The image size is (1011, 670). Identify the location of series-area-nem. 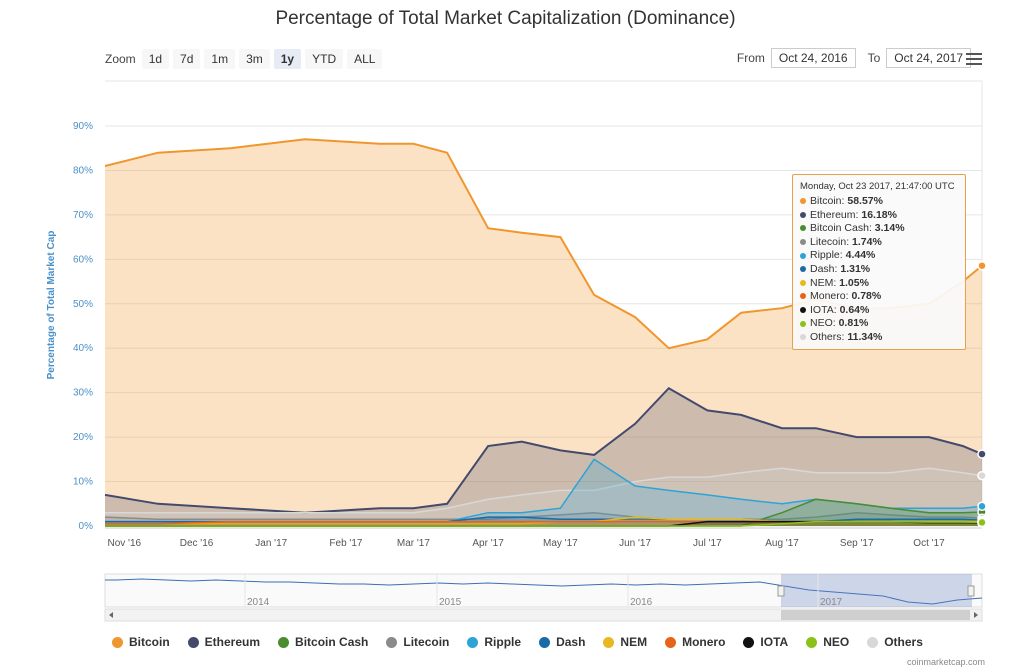
(543, 521).